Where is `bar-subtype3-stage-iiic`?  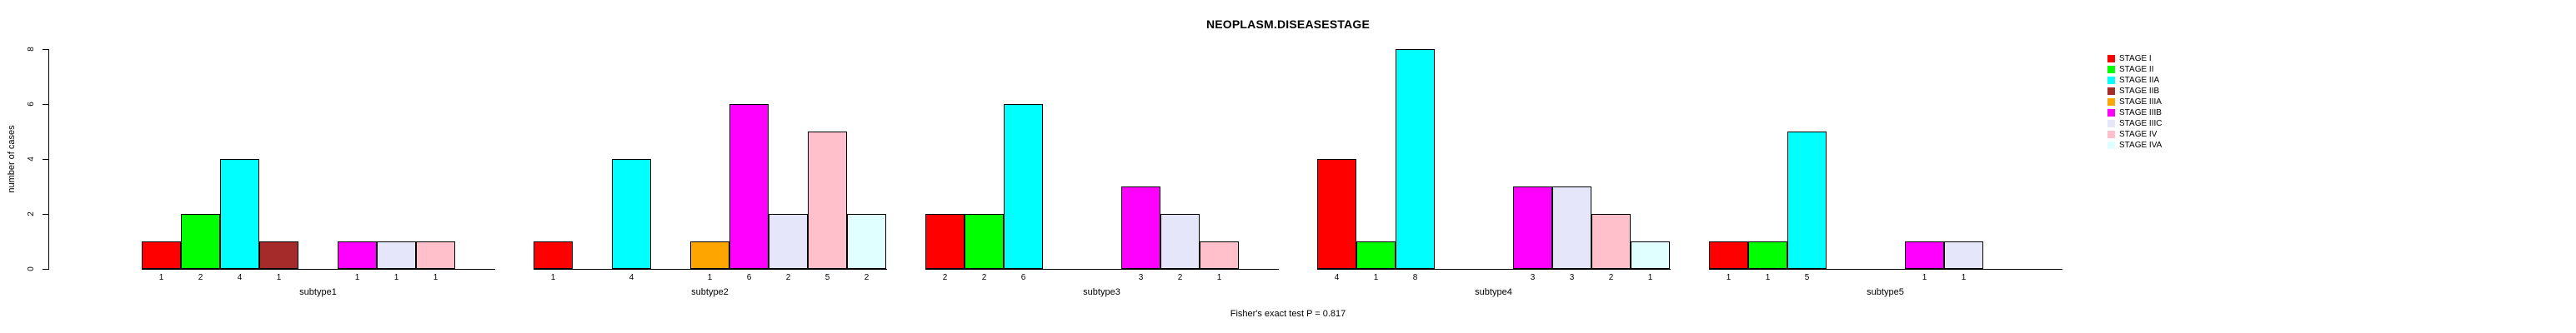 bar-subtype3-stage-iiic is located at coordinates (1180, 241).